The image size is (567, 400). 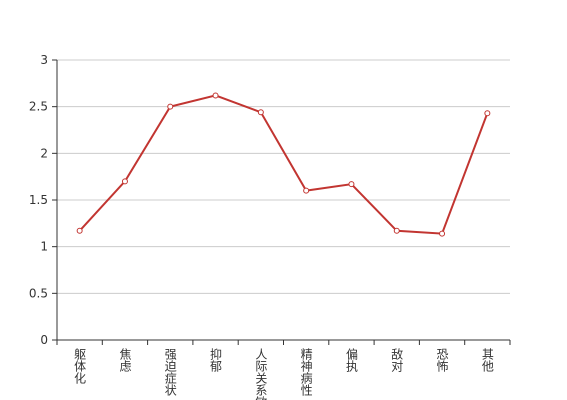 What do you see at coordinates (80, 366) in the screenshot?
I see `x-tick-label: 躯体化` at bounding box center [80, 366].